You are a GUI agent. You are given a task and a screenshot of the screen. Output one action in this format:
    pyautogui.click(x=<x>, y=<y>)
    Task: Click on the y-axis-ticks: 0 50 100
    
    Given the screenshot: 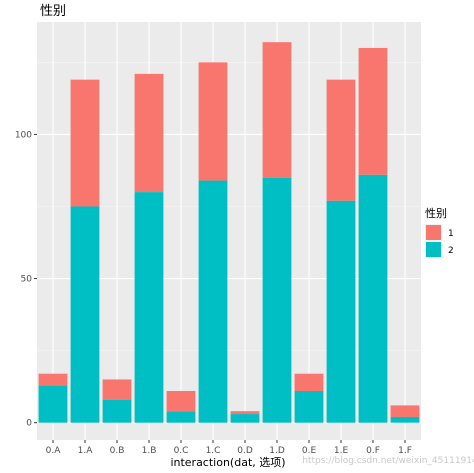 What is the action you would take?
    pyautogui.click(x=26, y=279)
    